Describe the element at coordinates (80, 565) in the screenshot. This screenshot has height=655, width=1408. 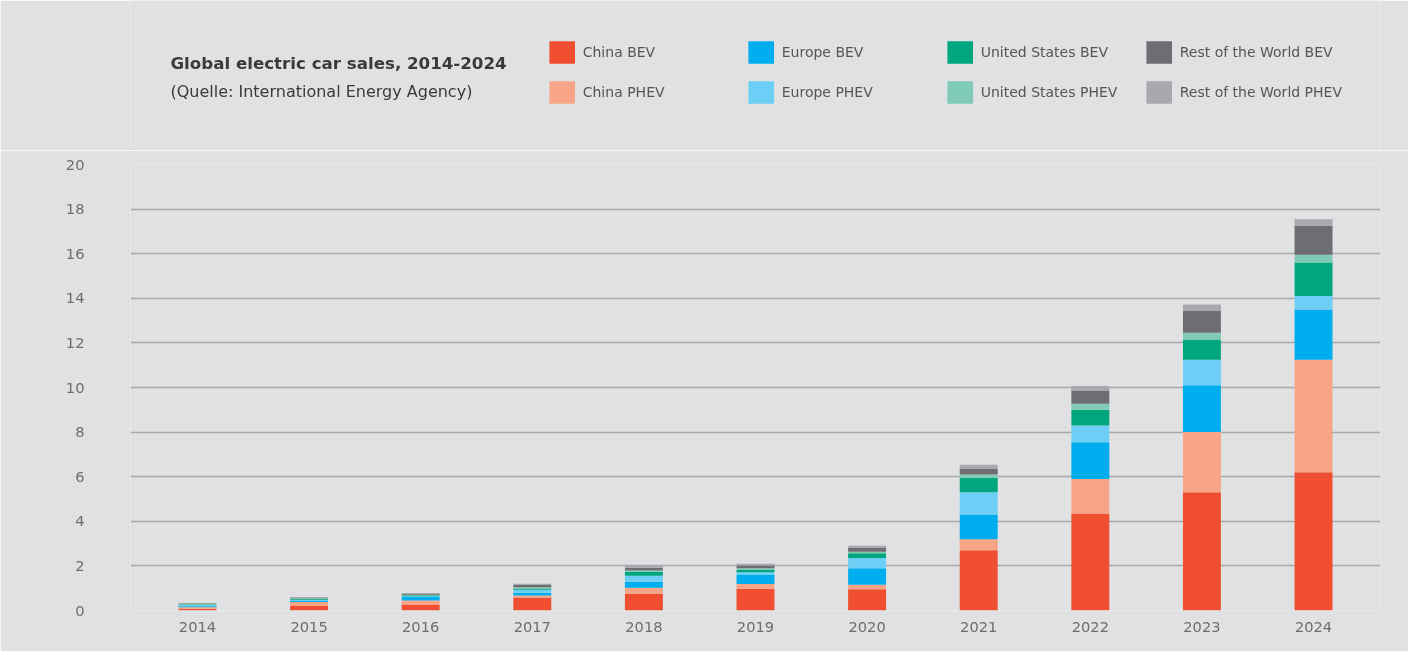
I see `y-tick-label: 2` at that location.